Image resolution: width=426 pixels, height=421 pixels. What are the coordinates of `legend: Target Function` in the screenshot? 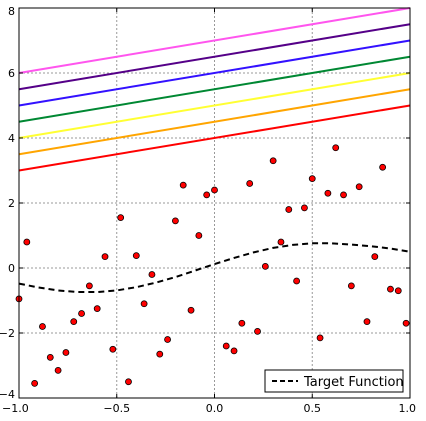 It's located at (334, 381).